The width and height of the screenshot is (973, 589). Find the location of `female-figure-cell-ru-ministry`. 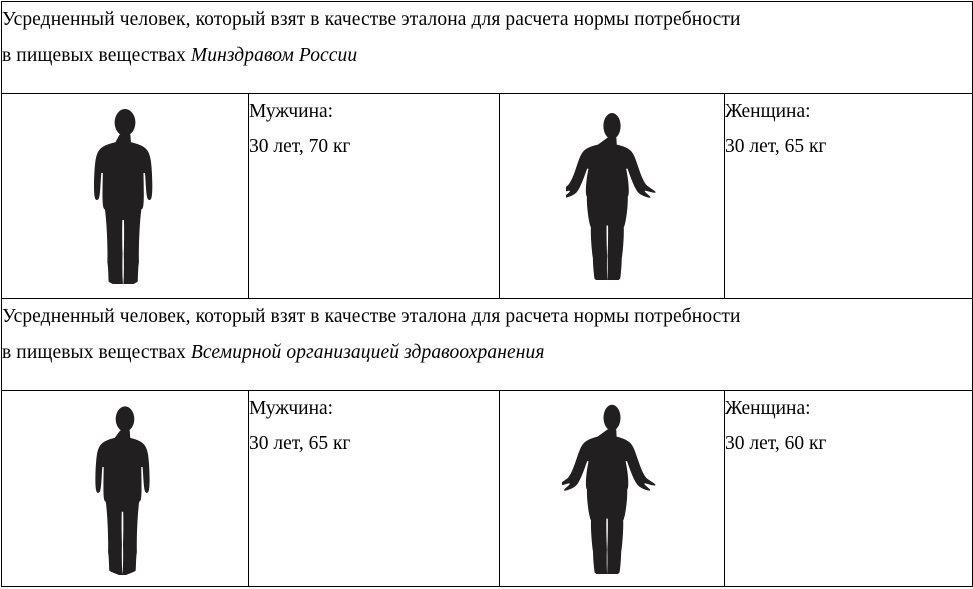

female-figure-cell-ru-ministry is located at coordinates (612, 196).